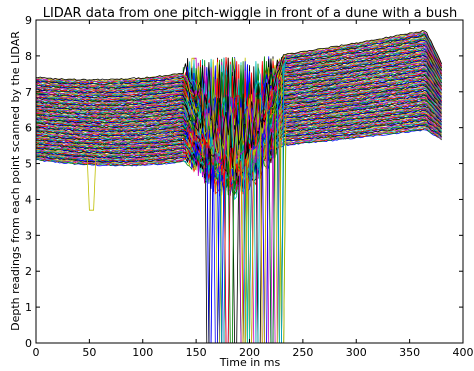 This screenshot has height=371, width=474. I want to click on y-tick-label: 0, so click(28, 343).